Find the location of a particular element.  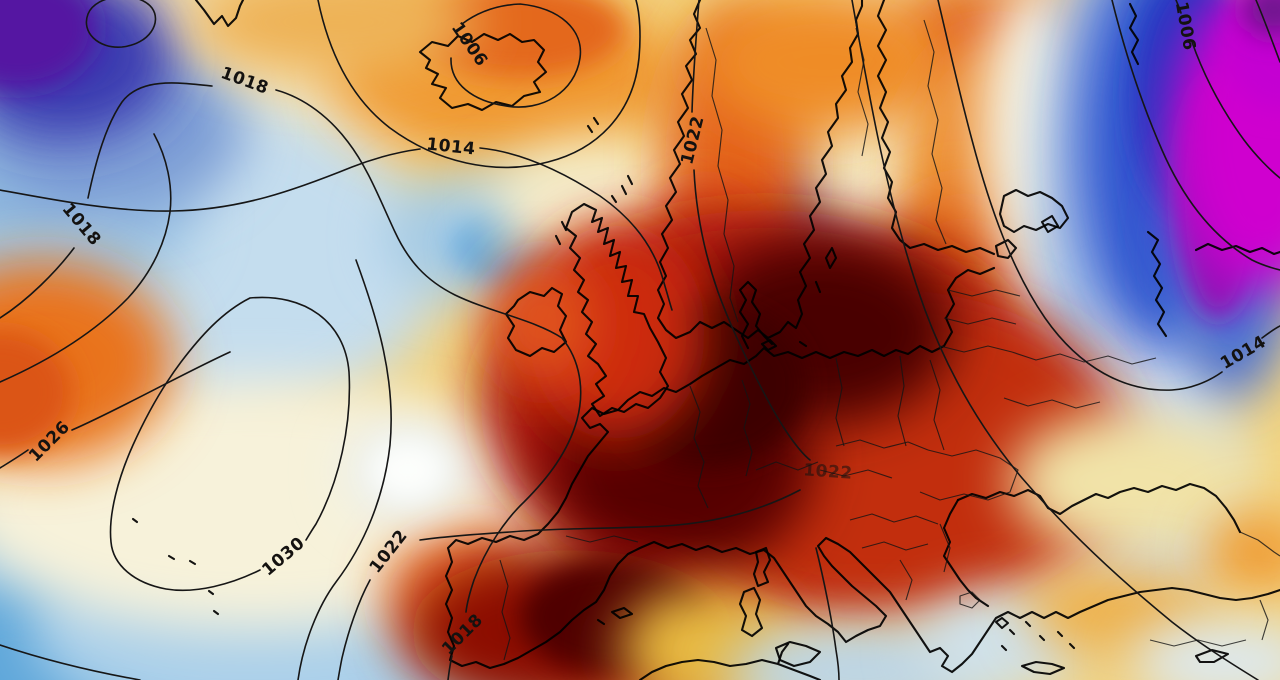

isobar-label: 1022 is located at coordinates (828, 471).